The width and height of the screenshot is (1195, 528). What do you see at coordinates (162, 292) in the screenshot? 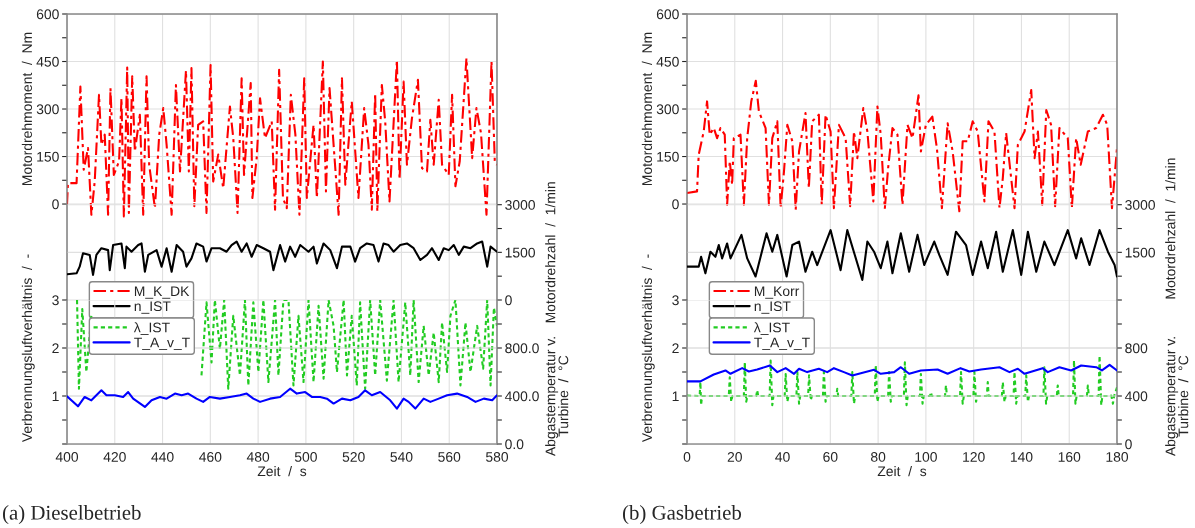
I see `legend-label: M_K_DK` at bounding box center [162, 292].